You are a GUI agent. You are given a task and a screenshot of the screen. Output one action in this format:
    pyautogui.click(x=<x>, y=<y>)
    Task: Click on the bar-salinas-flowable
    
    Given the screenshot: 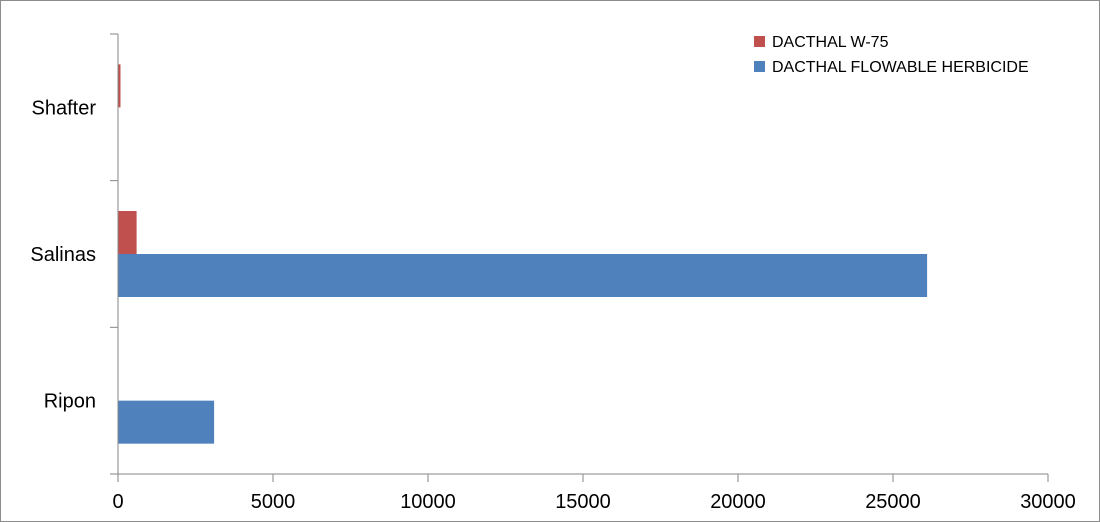 What is the action you would take?
    pyautogui.click(x=523, y=275)
    